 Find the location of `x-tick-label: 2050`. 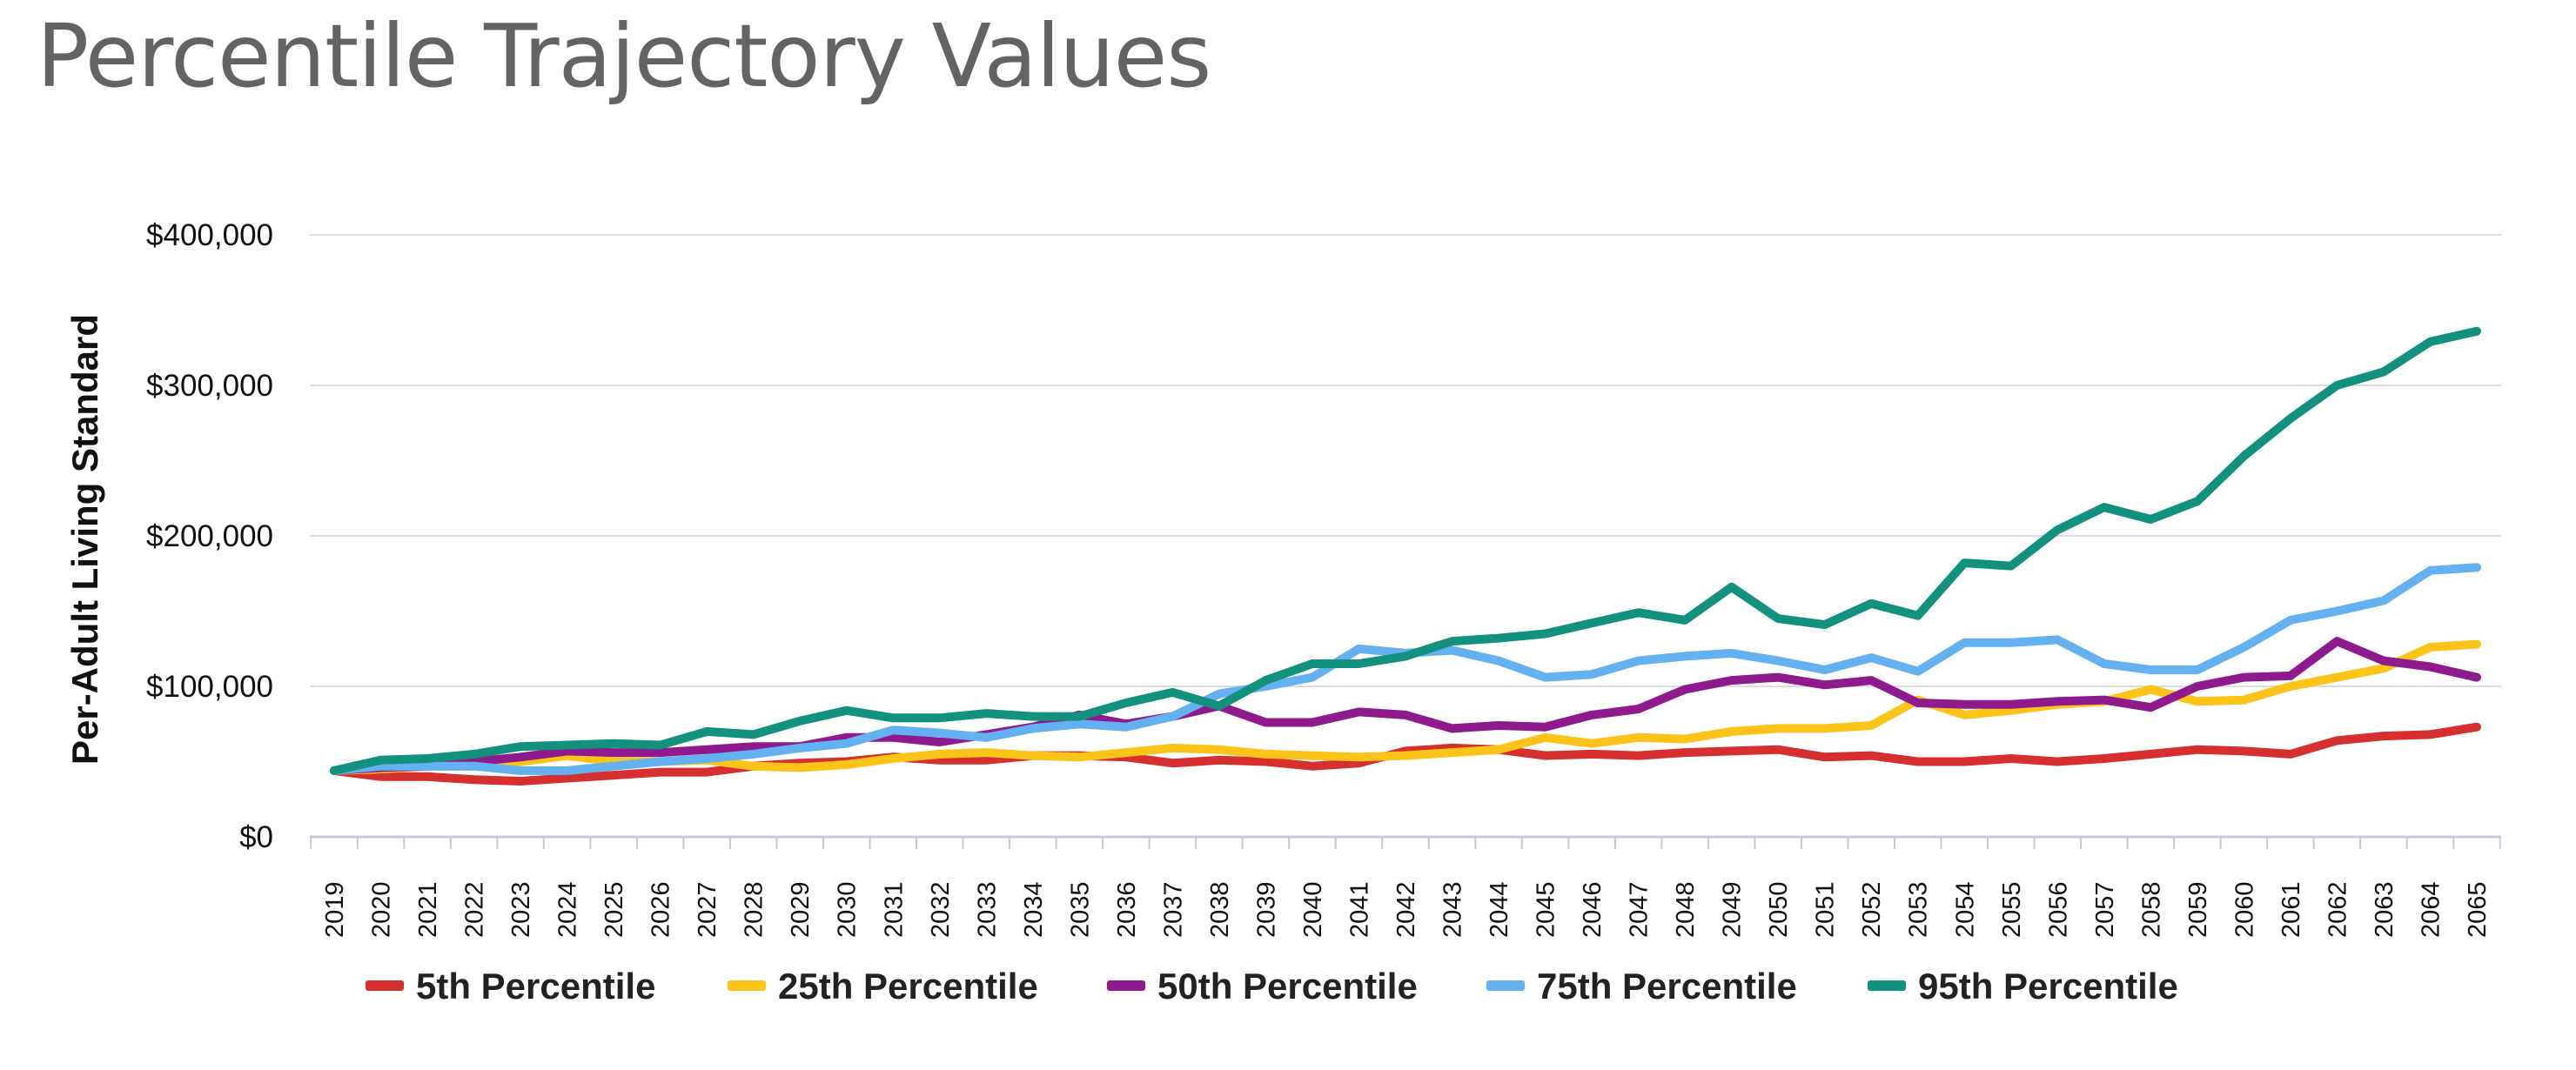

x-tick-label: 2050 is located at coordinates (1779, 909).